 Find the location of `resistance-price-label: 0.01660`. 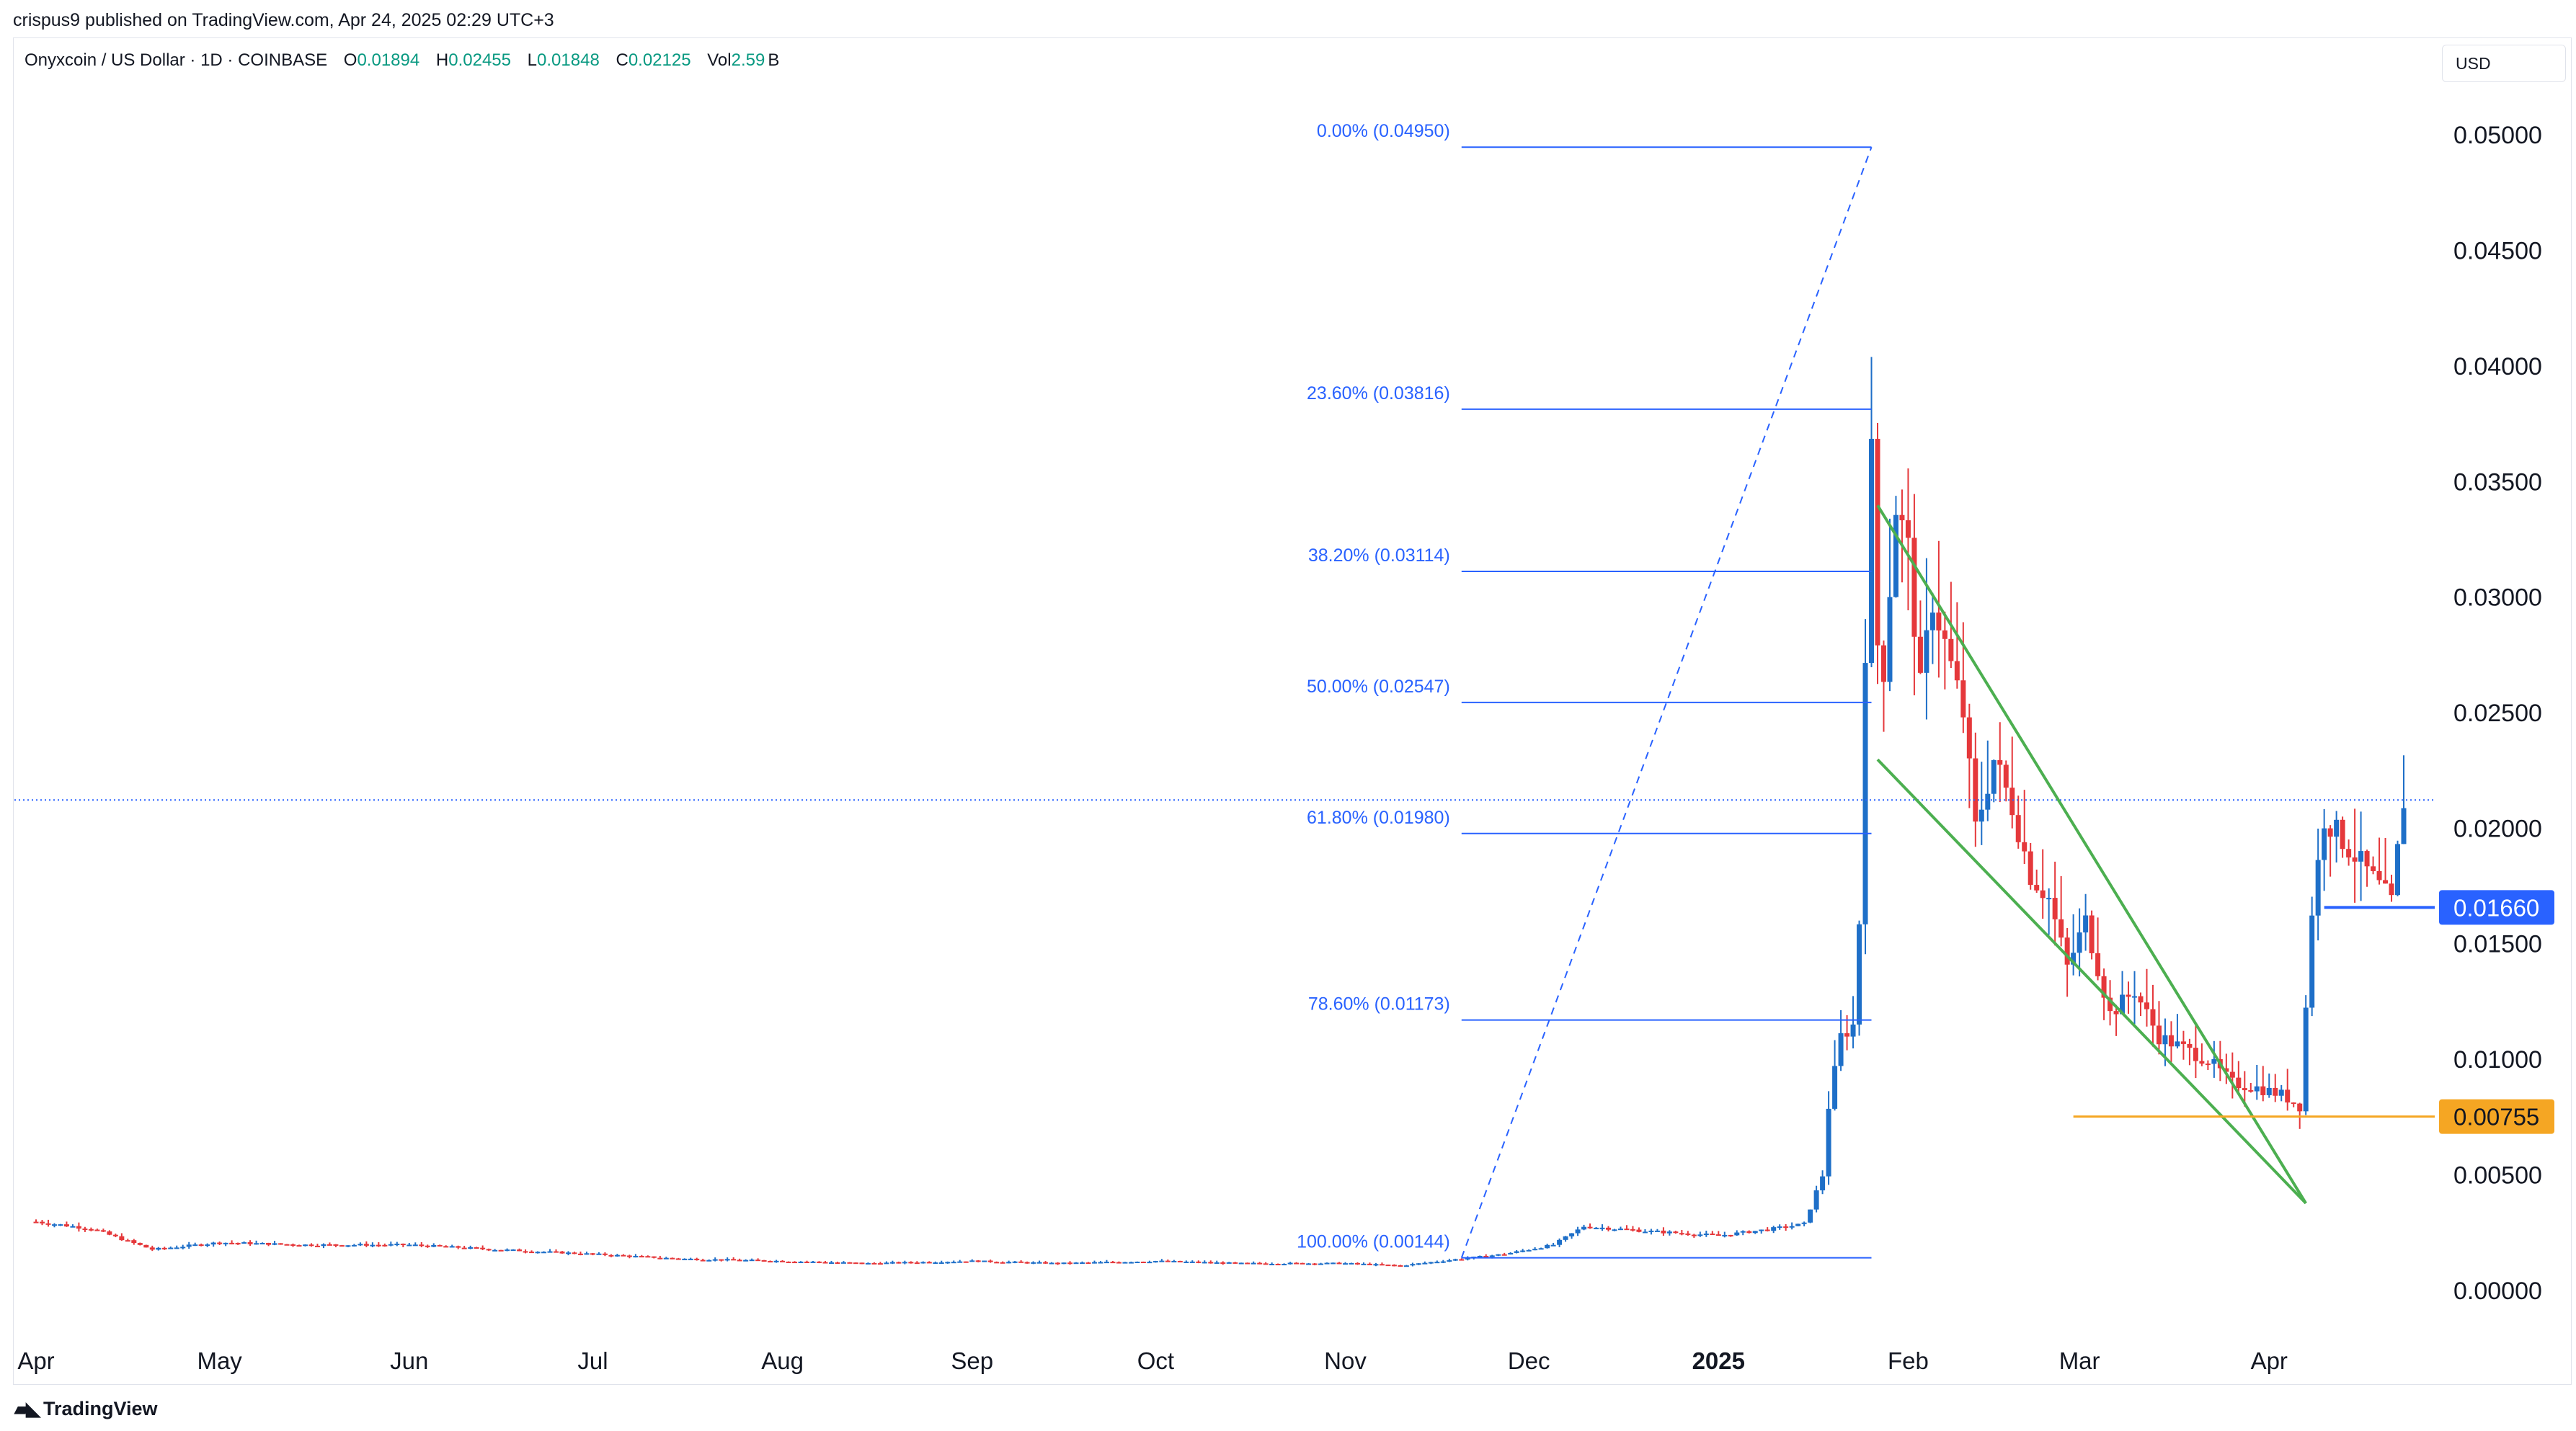

resistance-price-label: 0.01660 is located at coordinates (2496, 908).